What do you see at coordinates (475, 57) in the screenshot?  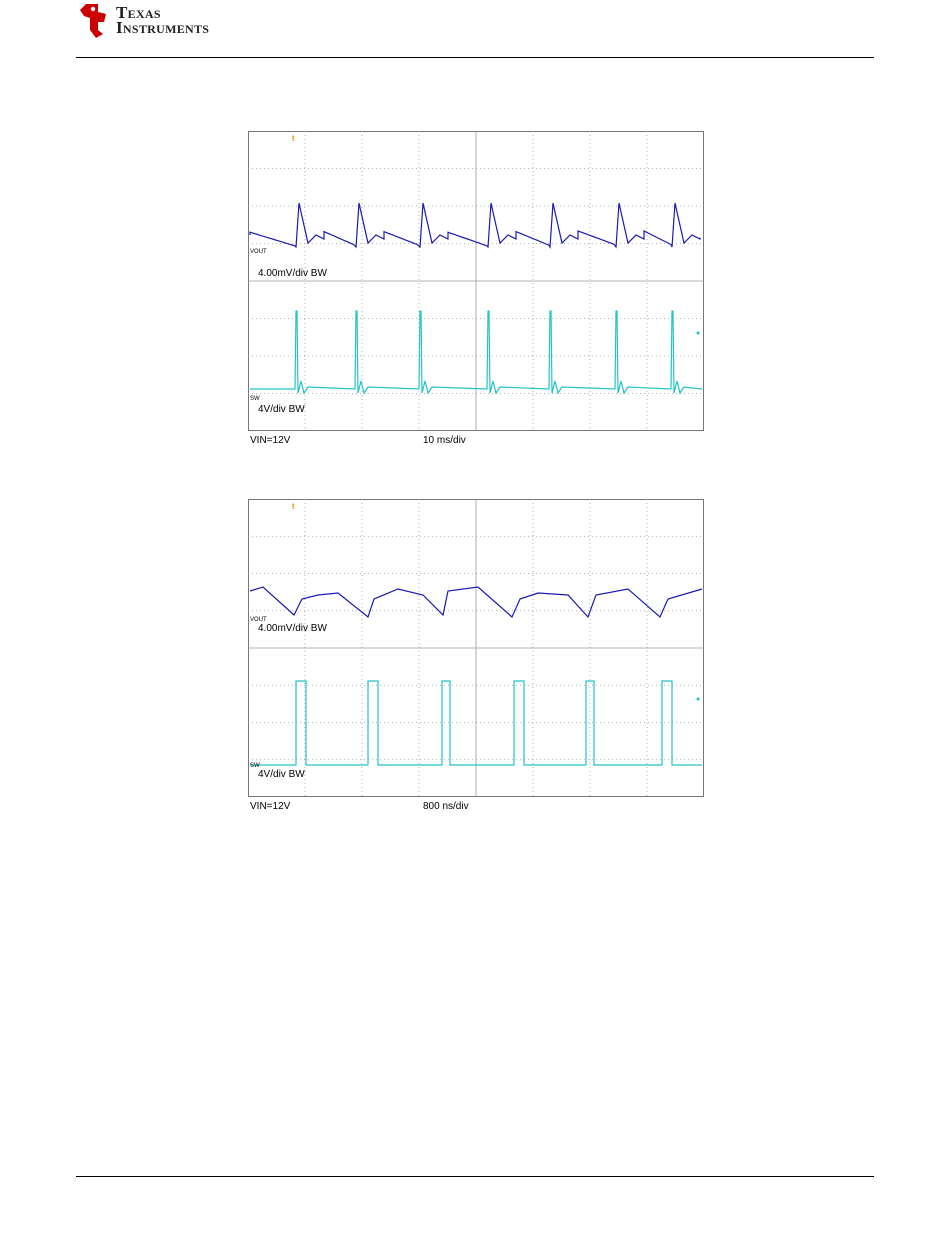 I see `header-rule` at bounding box center [475, 57].